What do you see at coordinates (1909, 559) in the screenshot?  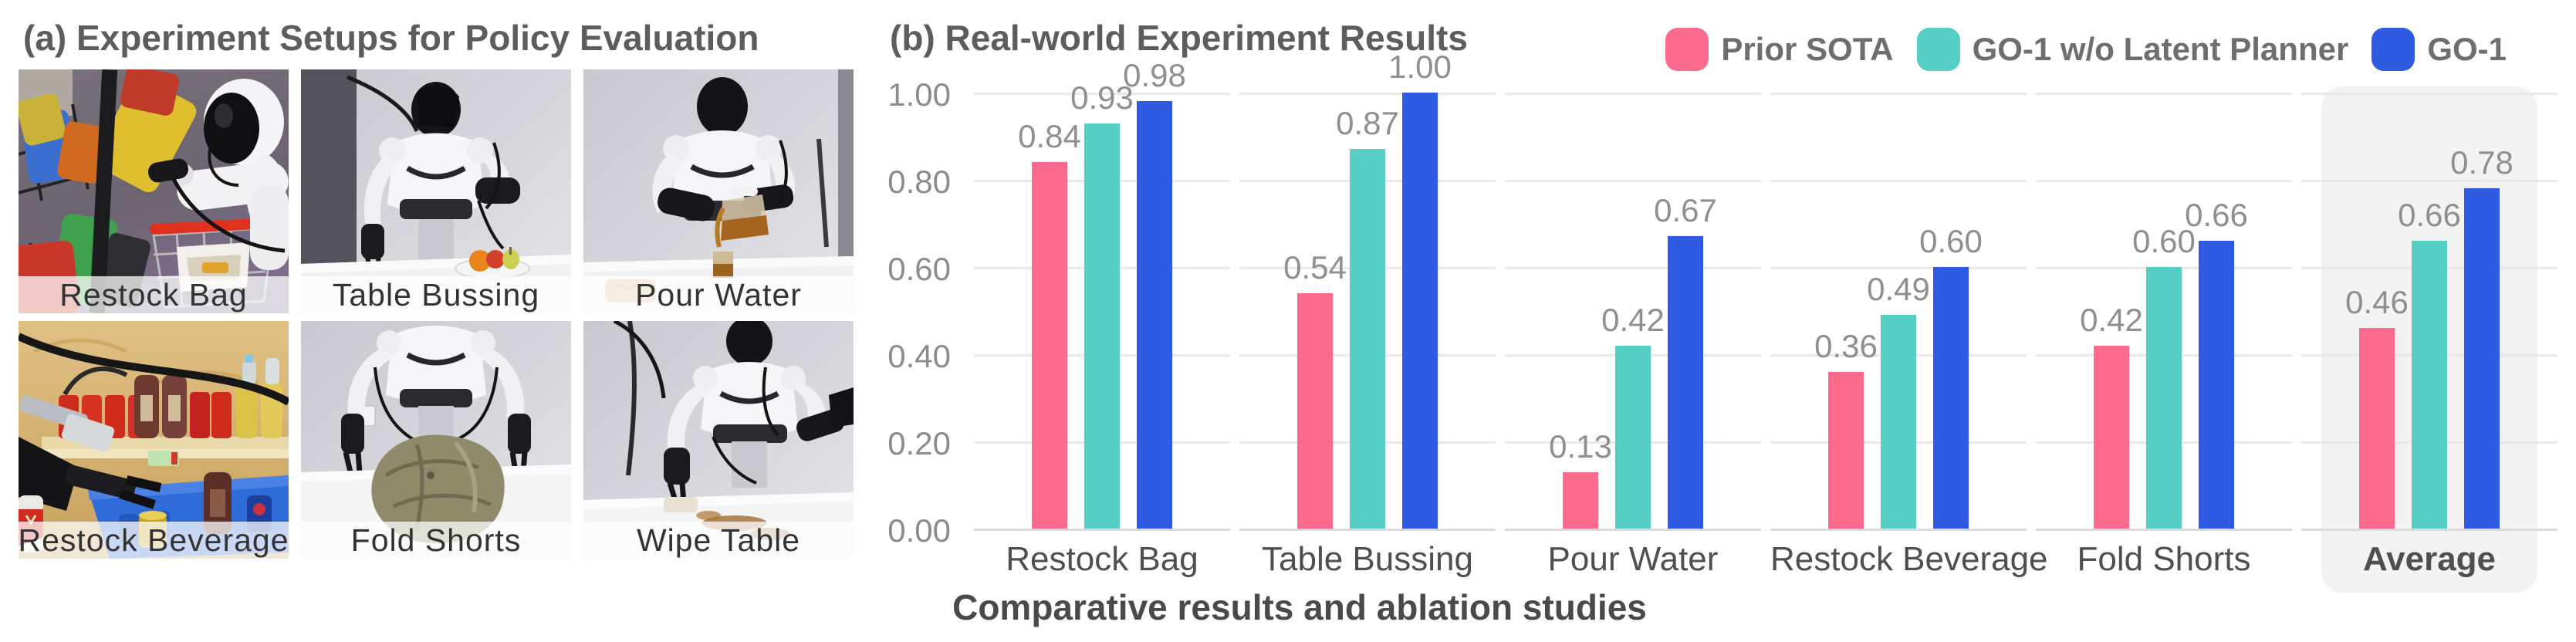 I see `x-category-label: Restock Beverage` at bounding box center [1909, 559].